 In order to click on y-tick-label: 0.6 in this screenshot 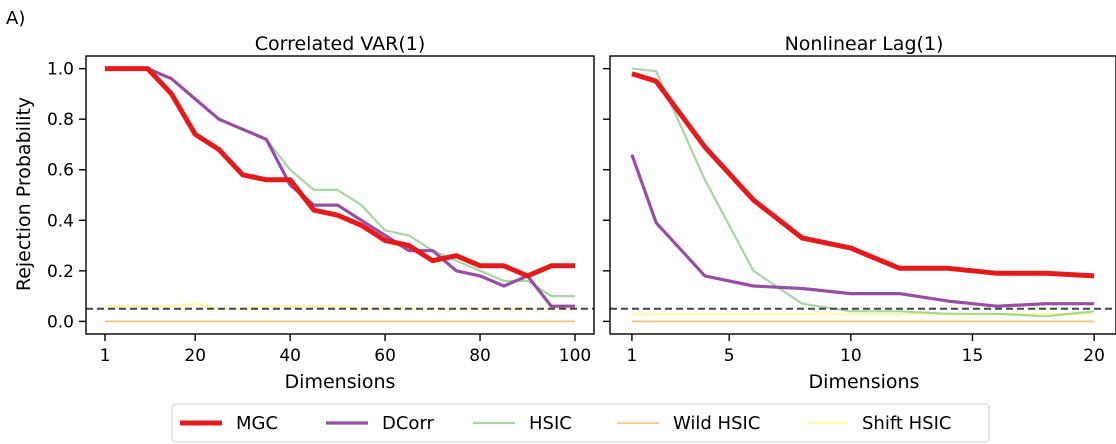, I will do `click(60, 171)`.